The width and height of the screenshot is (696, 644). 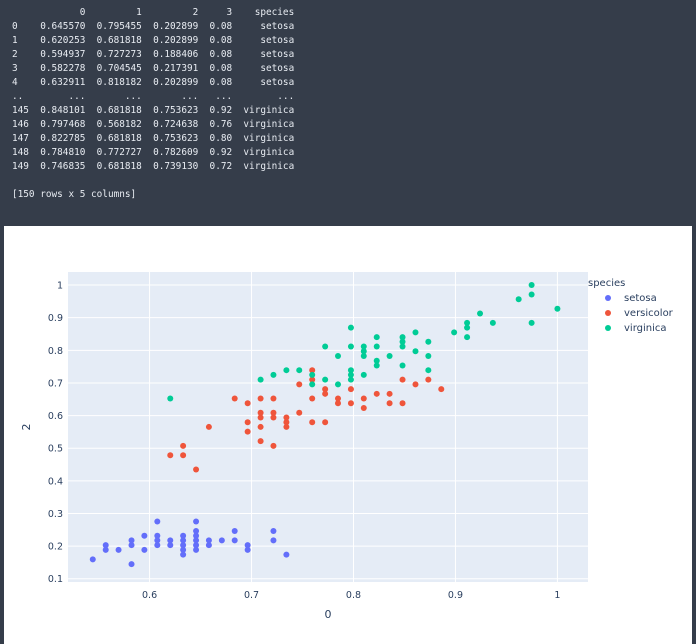 What do you see at coordinates (55, 547) in the screenshot?
I see `y-tick-label: 0.2` at bounding box center [55, 547].